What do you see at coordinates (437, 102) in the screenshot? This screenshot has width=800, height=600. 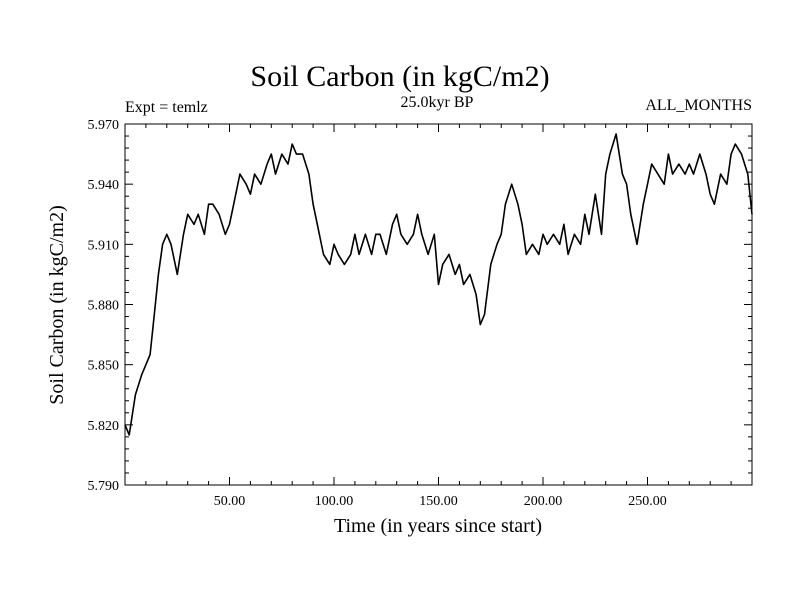 I see `period-label: 25.0kyr BP` at bounding box center [437, 102].